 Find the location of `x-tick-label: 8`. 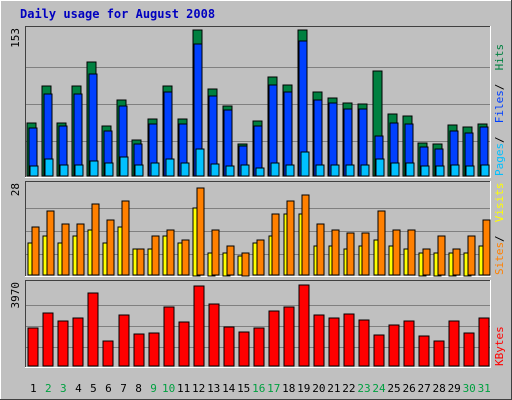

x-tick-label: 8 is located at coordinates (138, 388).